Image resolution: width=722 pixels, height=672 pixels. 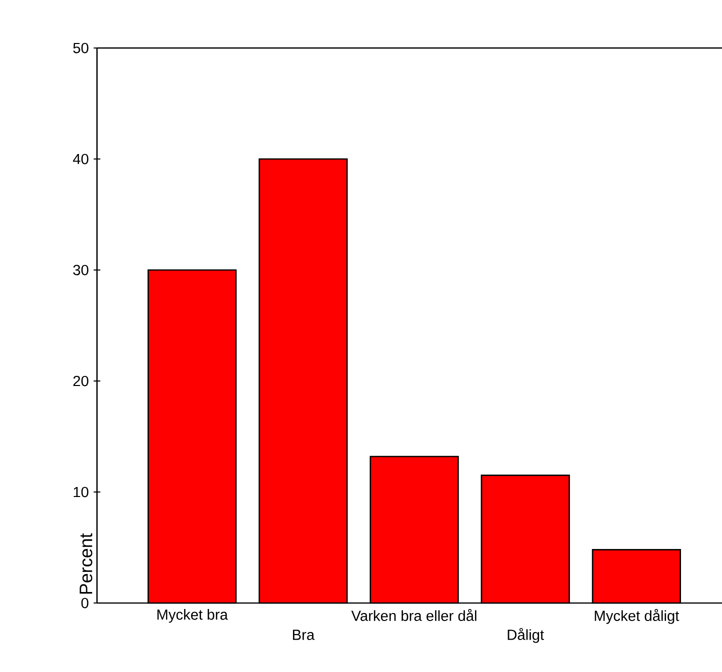 What do you see at coordinates (81, 492) in the screenshot?
I see `y-tick-label: 10` at bounding box center [81, 492].